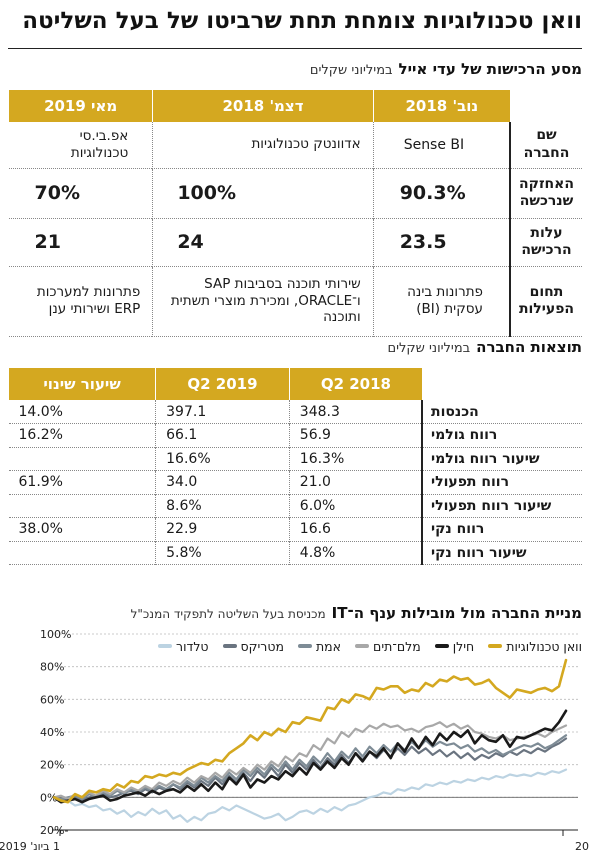 Image resolution: width=590 pixels, height=854 pixels. Describe the element at coordinates (295, 646) in the screenshot. I see `chart-legend: וואן טכנולוגיות חילן מלם־תים אמת מטריקס טלדור` at that location.